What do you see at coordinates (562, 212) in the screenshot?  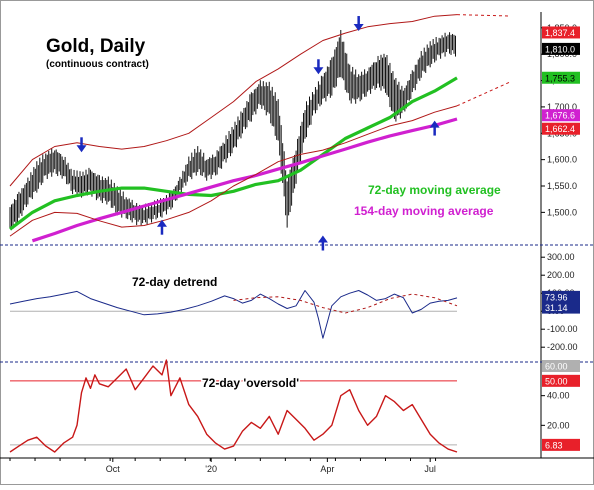 I see `y-tick-label: 1,500.0` at bounding box center [562, 212].